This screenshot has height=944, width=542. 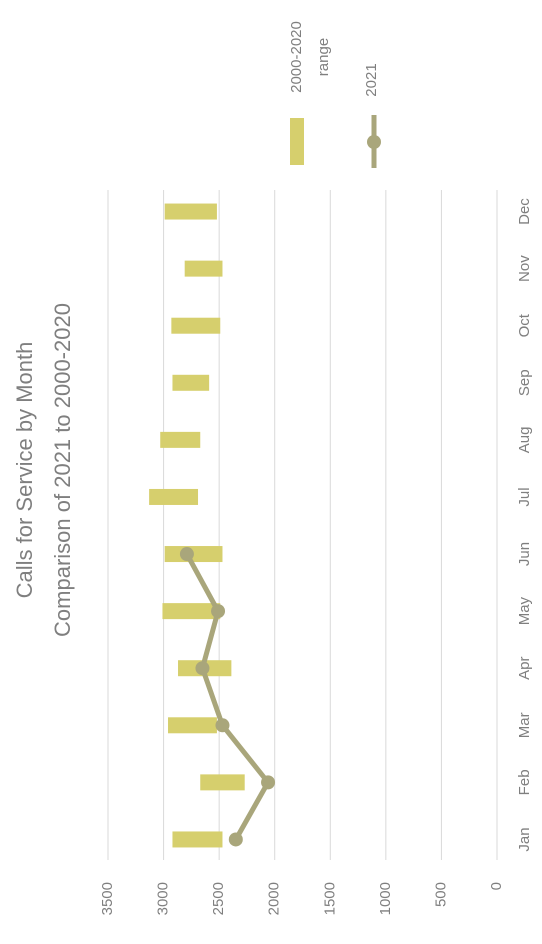 What do you see at coordinates (524, 268) in the screenshot?
I see `x-tick-label: Nov` at bounding box center [524, 268].